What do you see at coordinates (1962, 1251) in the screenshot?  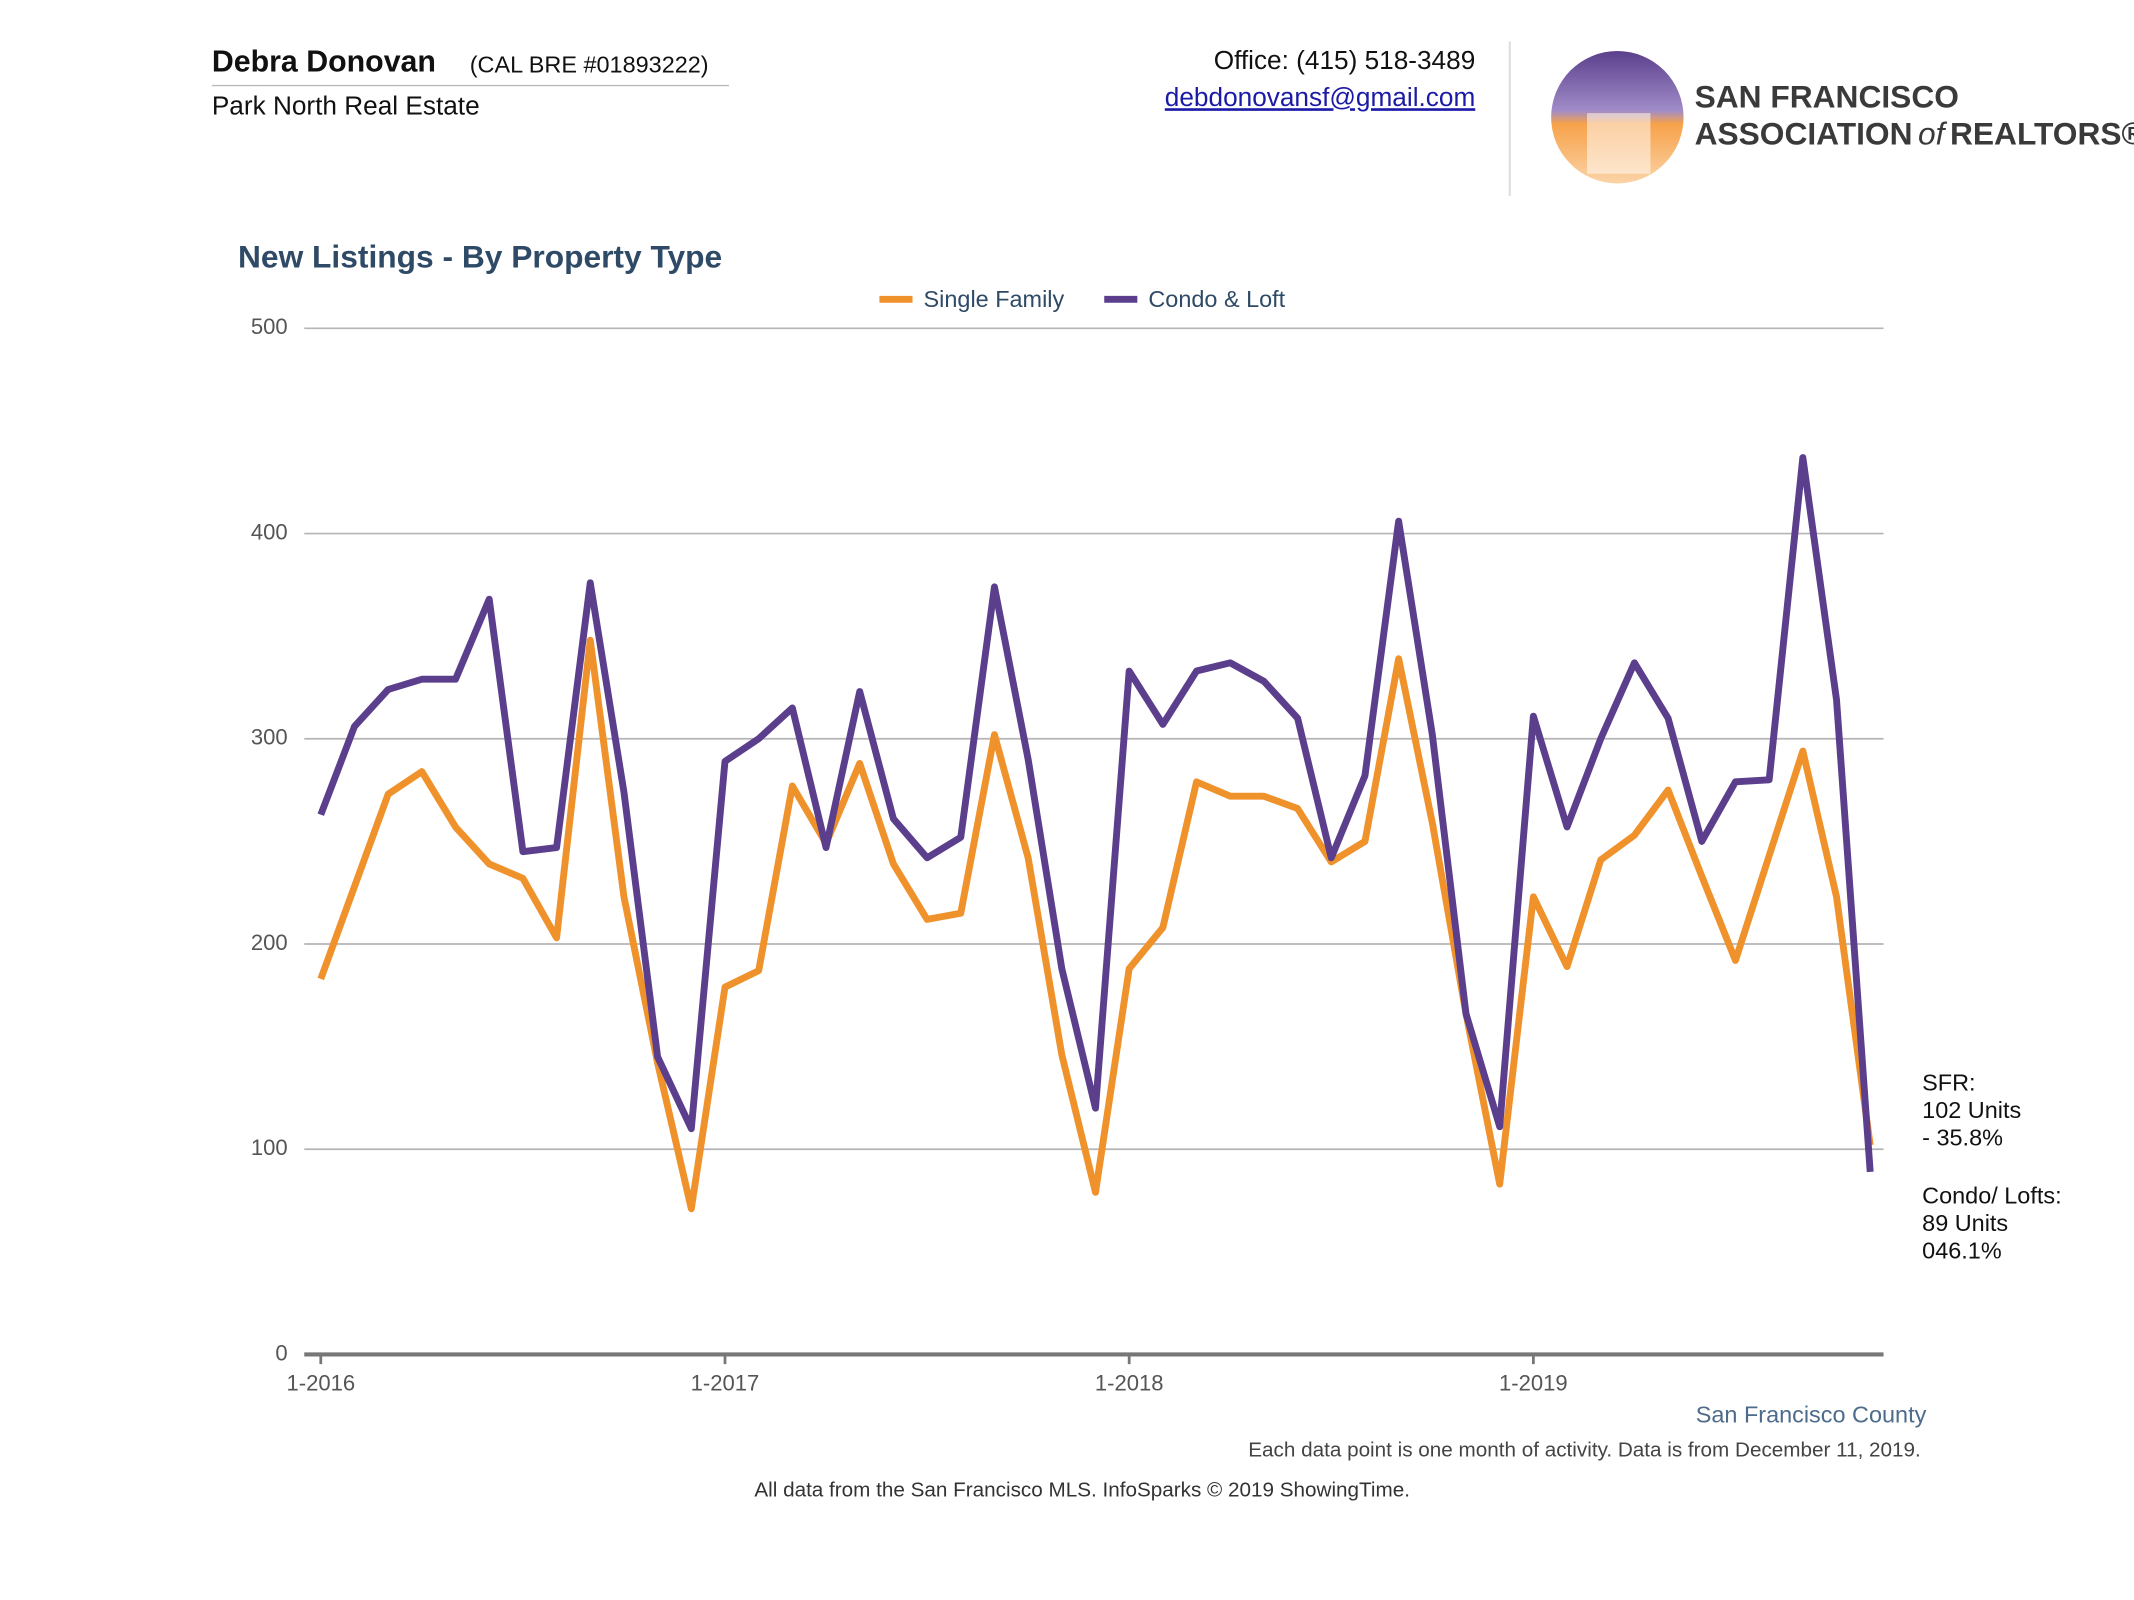 I see `annotation: 046.1%` at bounding box center [1962, 1251].